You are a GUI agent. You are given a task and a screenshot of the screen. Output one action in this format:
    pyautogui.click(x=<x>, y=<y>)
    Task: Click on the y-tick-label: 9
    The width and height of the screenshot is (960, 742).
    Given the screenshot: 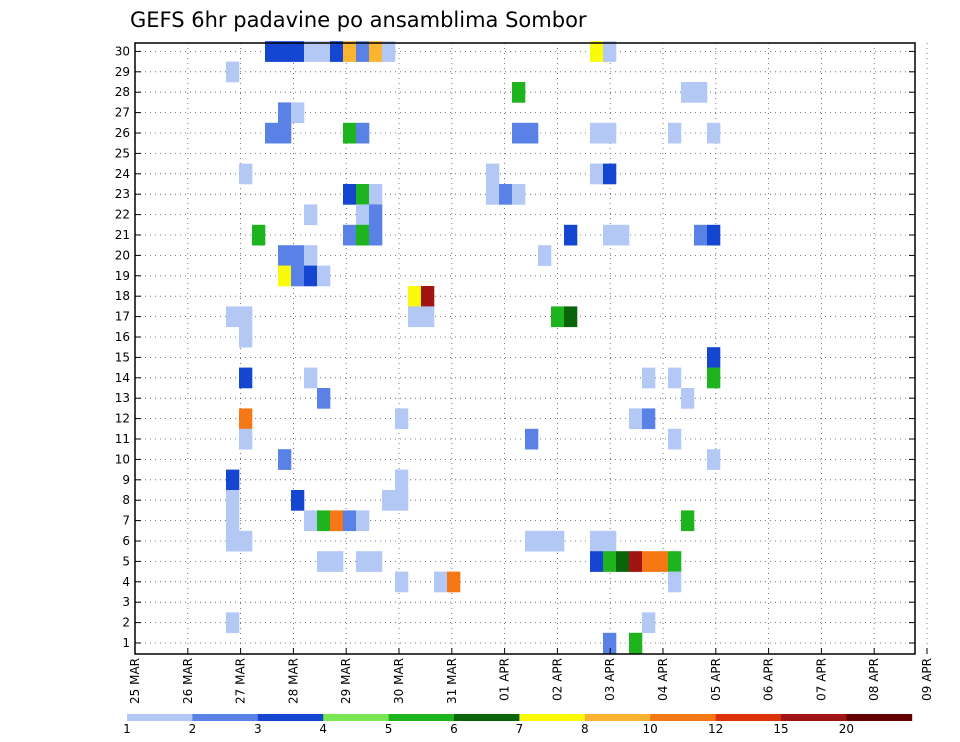 What is the action you would take?
    pyautogui.click(x=126, y=480)
    